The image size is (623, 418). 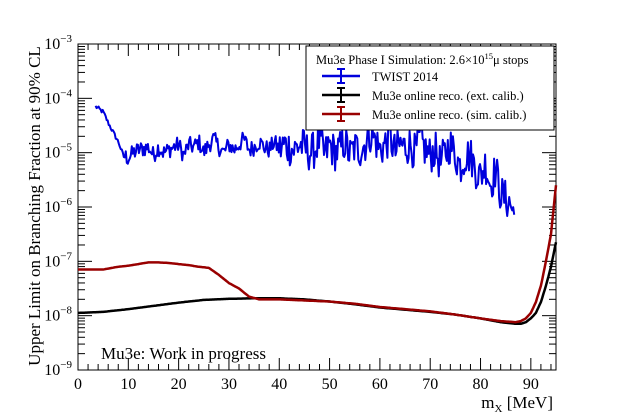 What do you see at coordinates (380, 384) in the screenshot?
I see `x-tick-label: 60` at bounding box center [380, 384].